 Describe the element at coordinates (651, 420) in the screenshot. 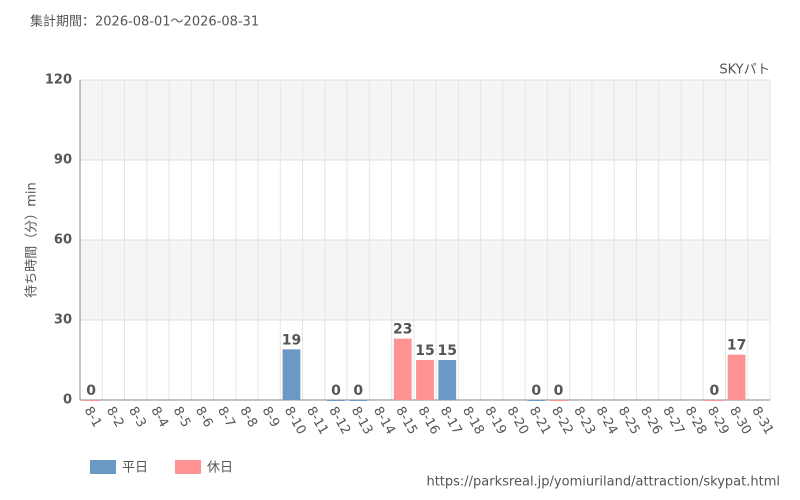

I see `x-tick-label: 8-26` at that location.